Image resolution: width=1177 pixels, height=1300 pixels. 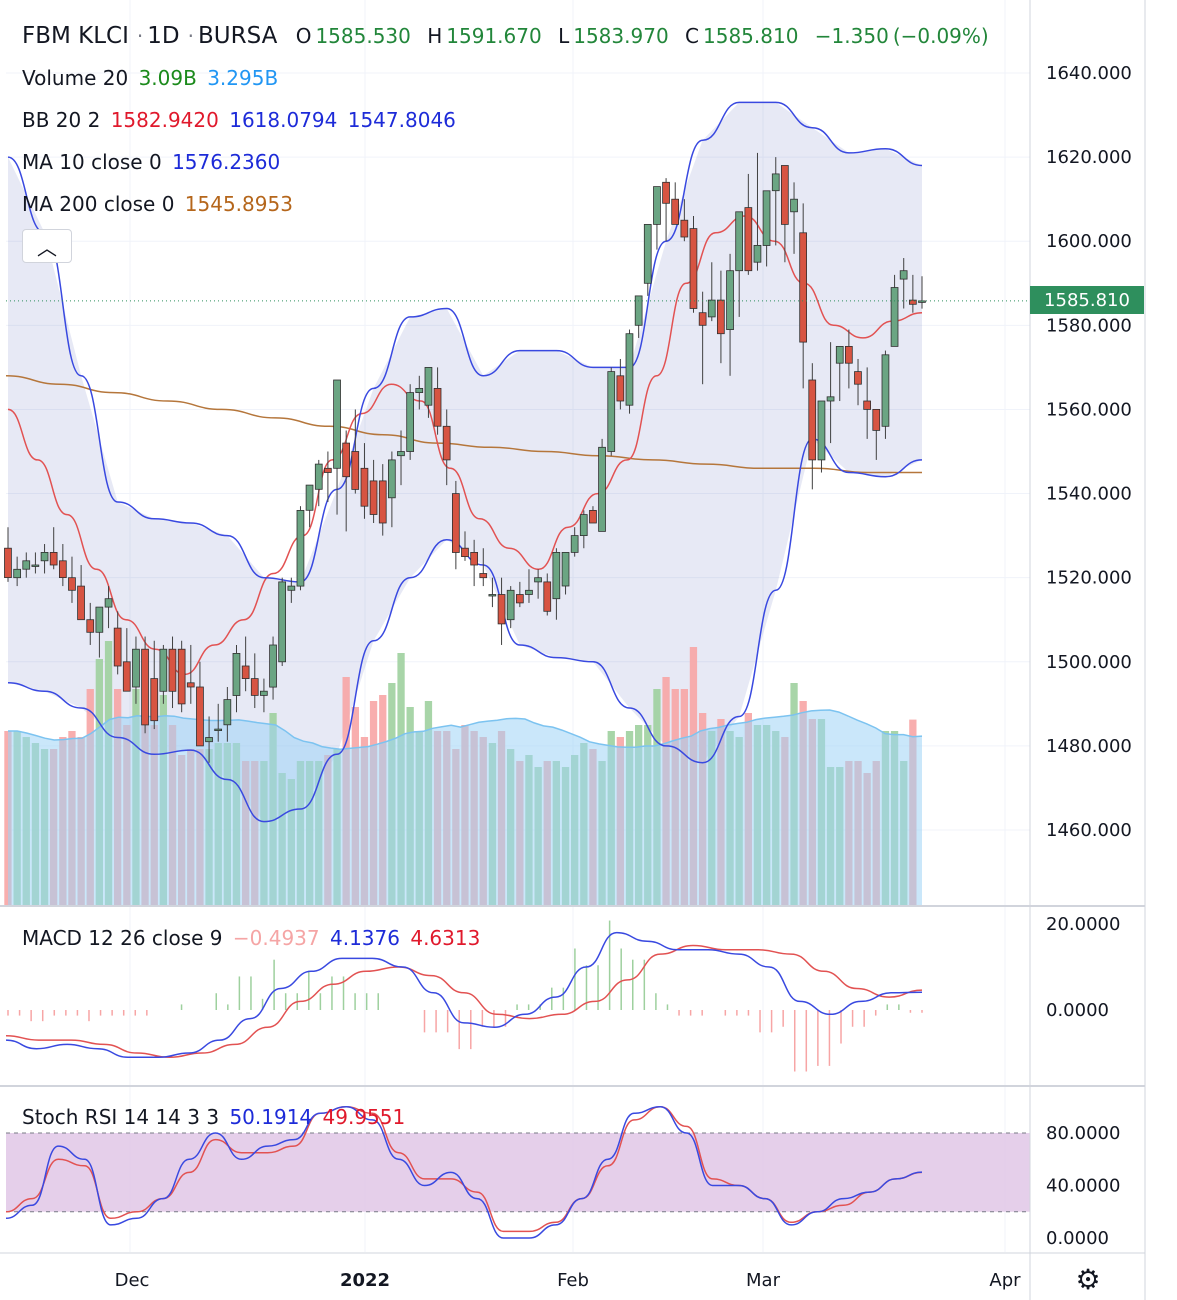 I want to click on low-label: L, so click(x=564, y=36).